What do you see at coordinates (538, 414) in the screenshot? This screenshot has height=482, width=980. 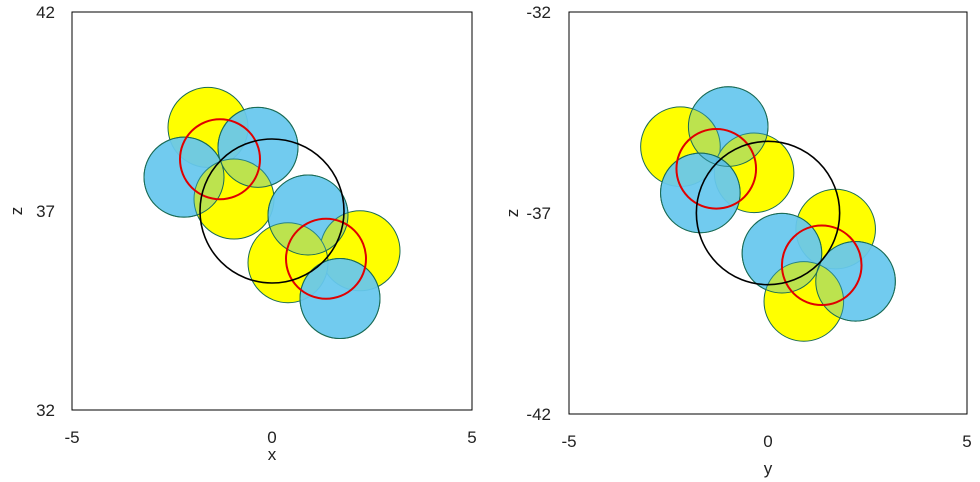 I see `y-tick-label: -42` at bounding box center [538, 414].